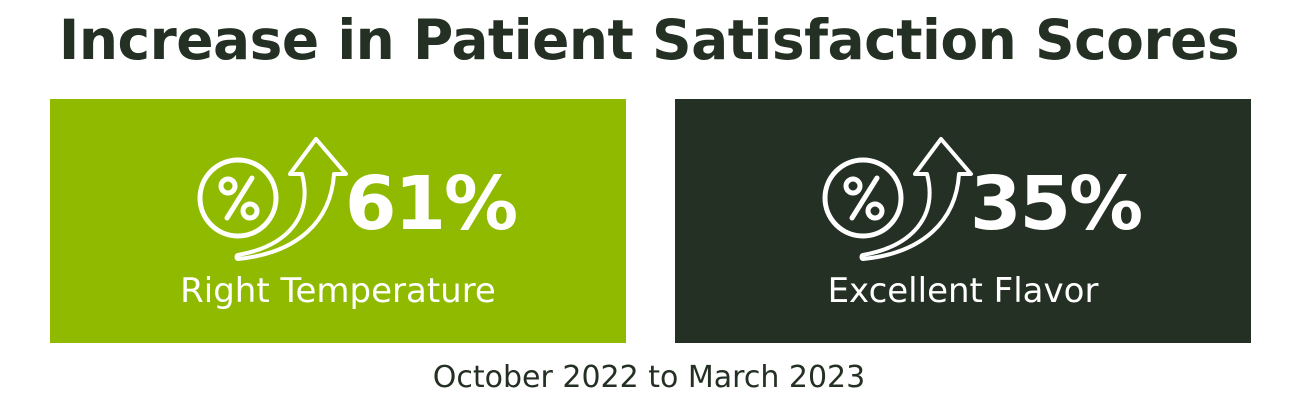  Describe the element at coordinates (963, 291) in the screenshot. I see `stat-label: Excellent Flavor` at that location.